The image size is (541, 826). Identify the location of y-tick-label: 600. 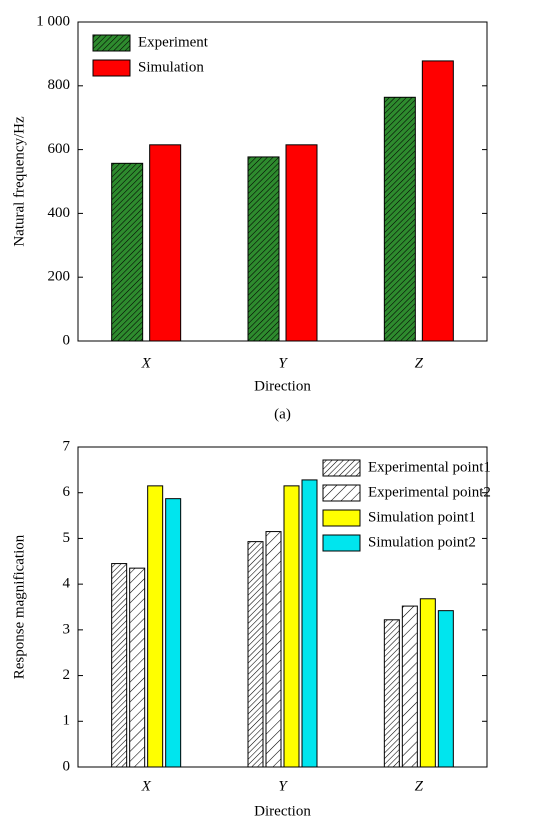
(59, 149).